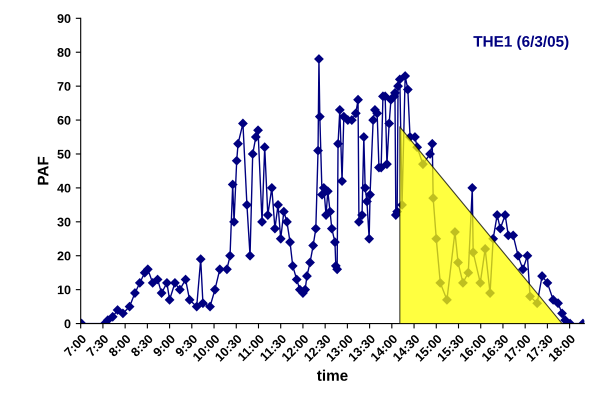  Describe the element at coordinates (520, 43) in the screenshot. I see `text: THE1 (6/3/05)` at that location.